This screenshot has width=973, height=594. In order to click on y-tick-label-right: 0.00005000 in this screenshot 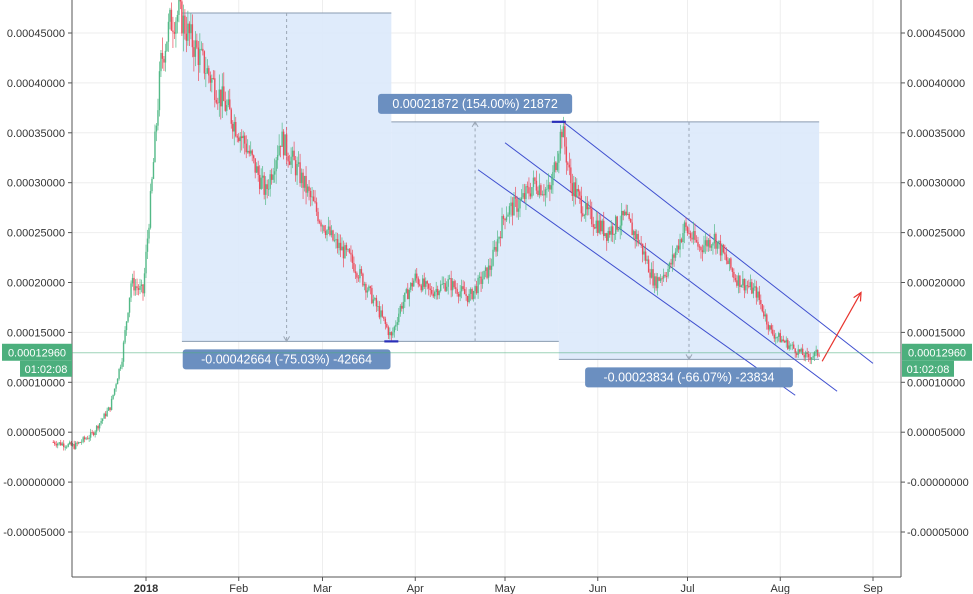, I will do `click(936, 433)`.